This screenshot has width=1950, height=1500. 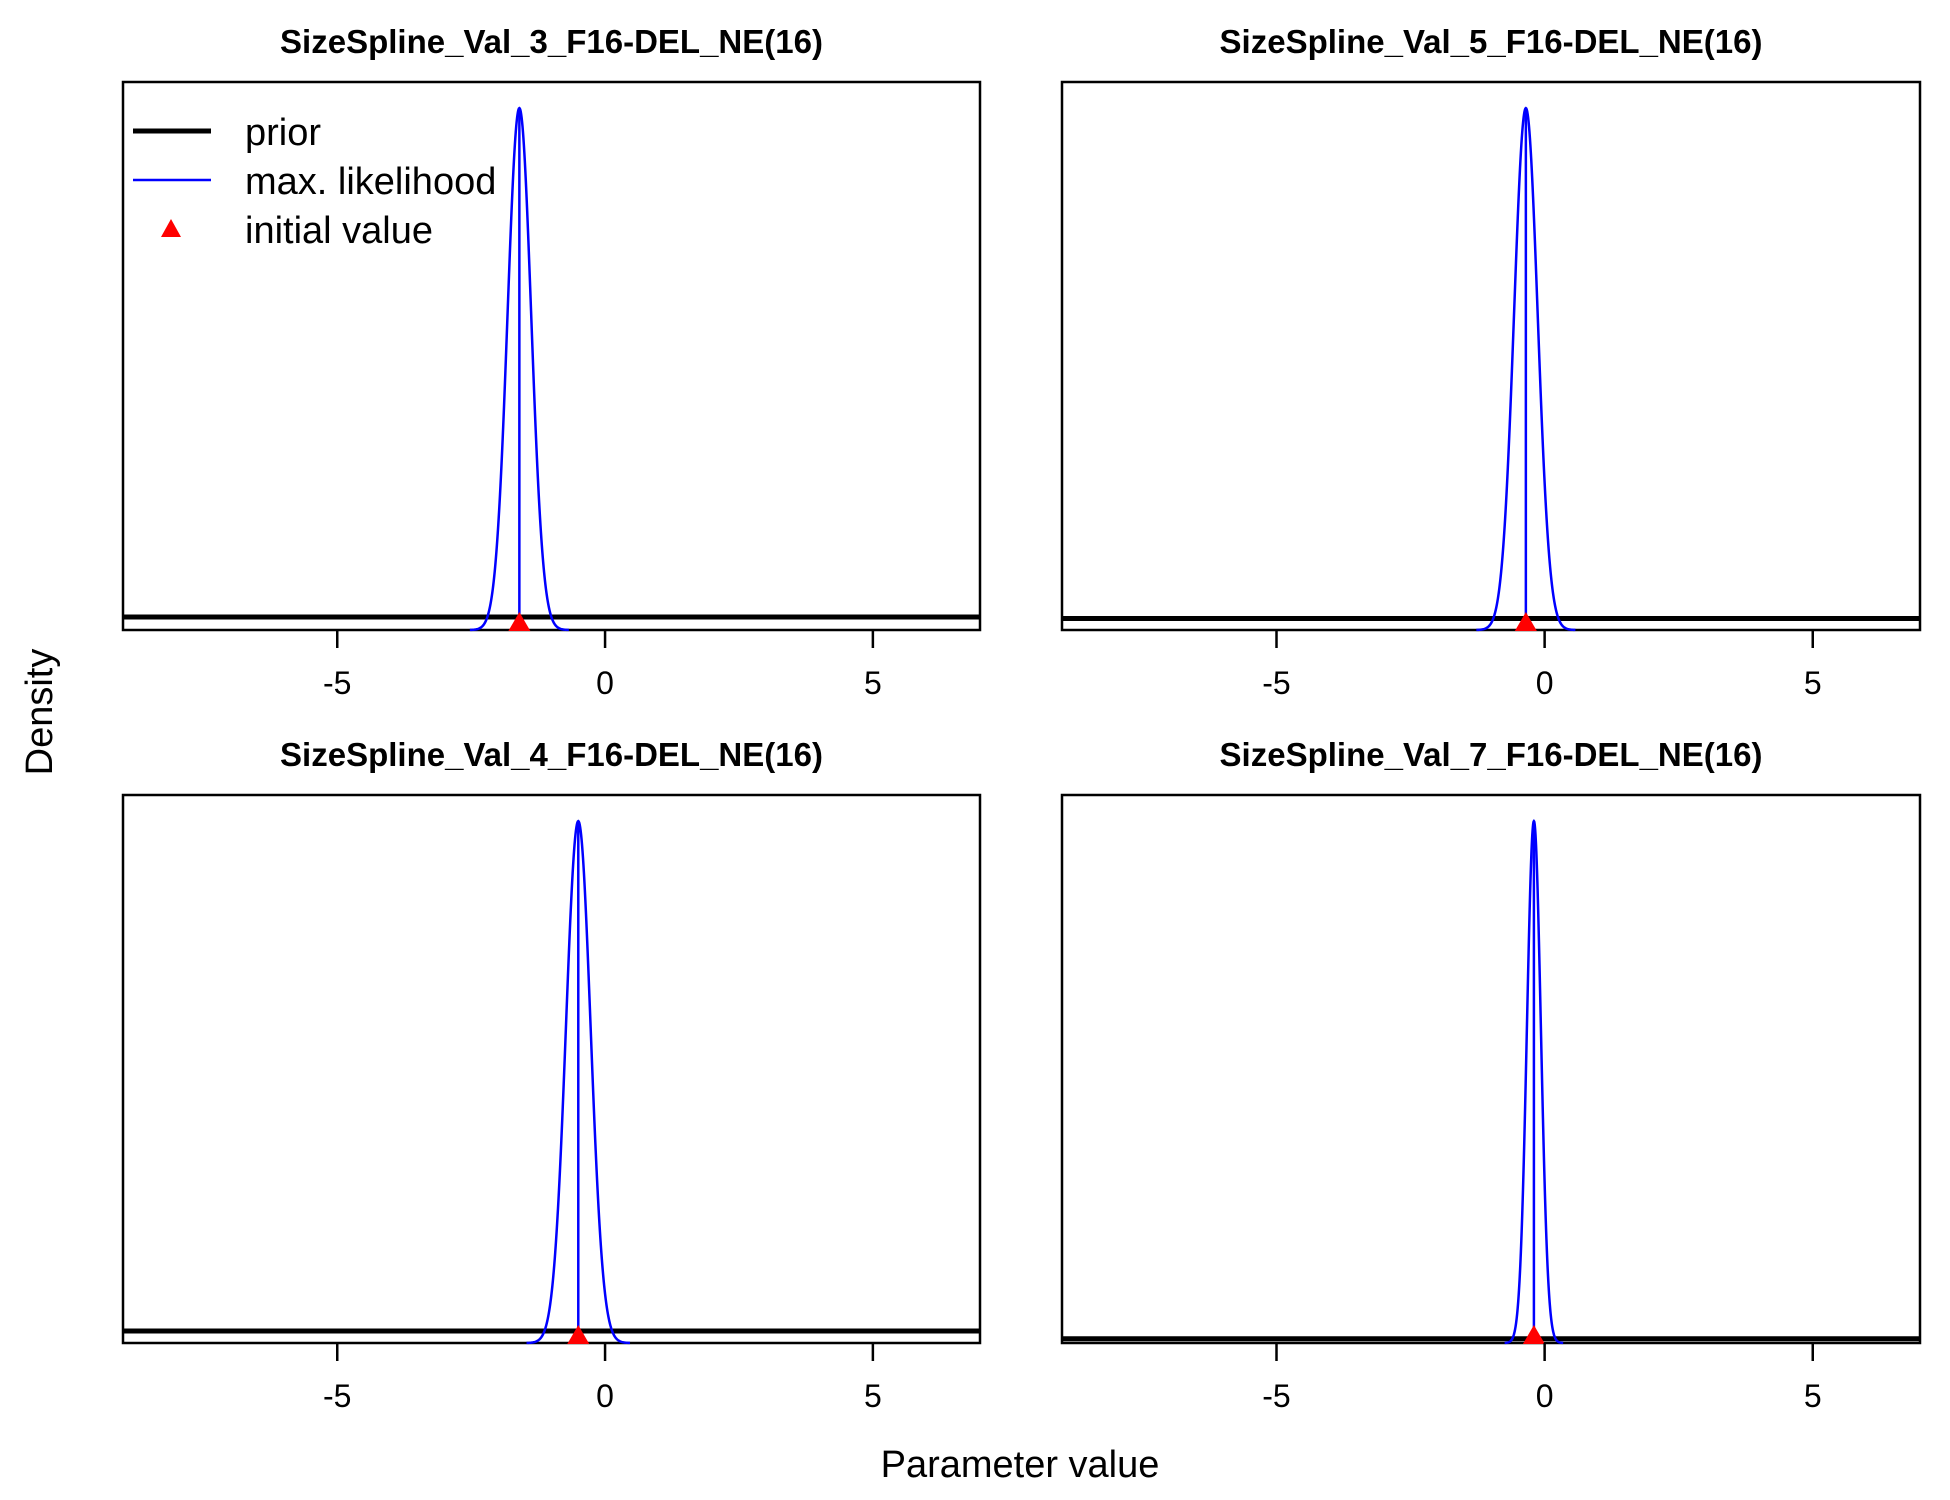 I want to click on y-axis-label: Density, so click(x=40, y=712).